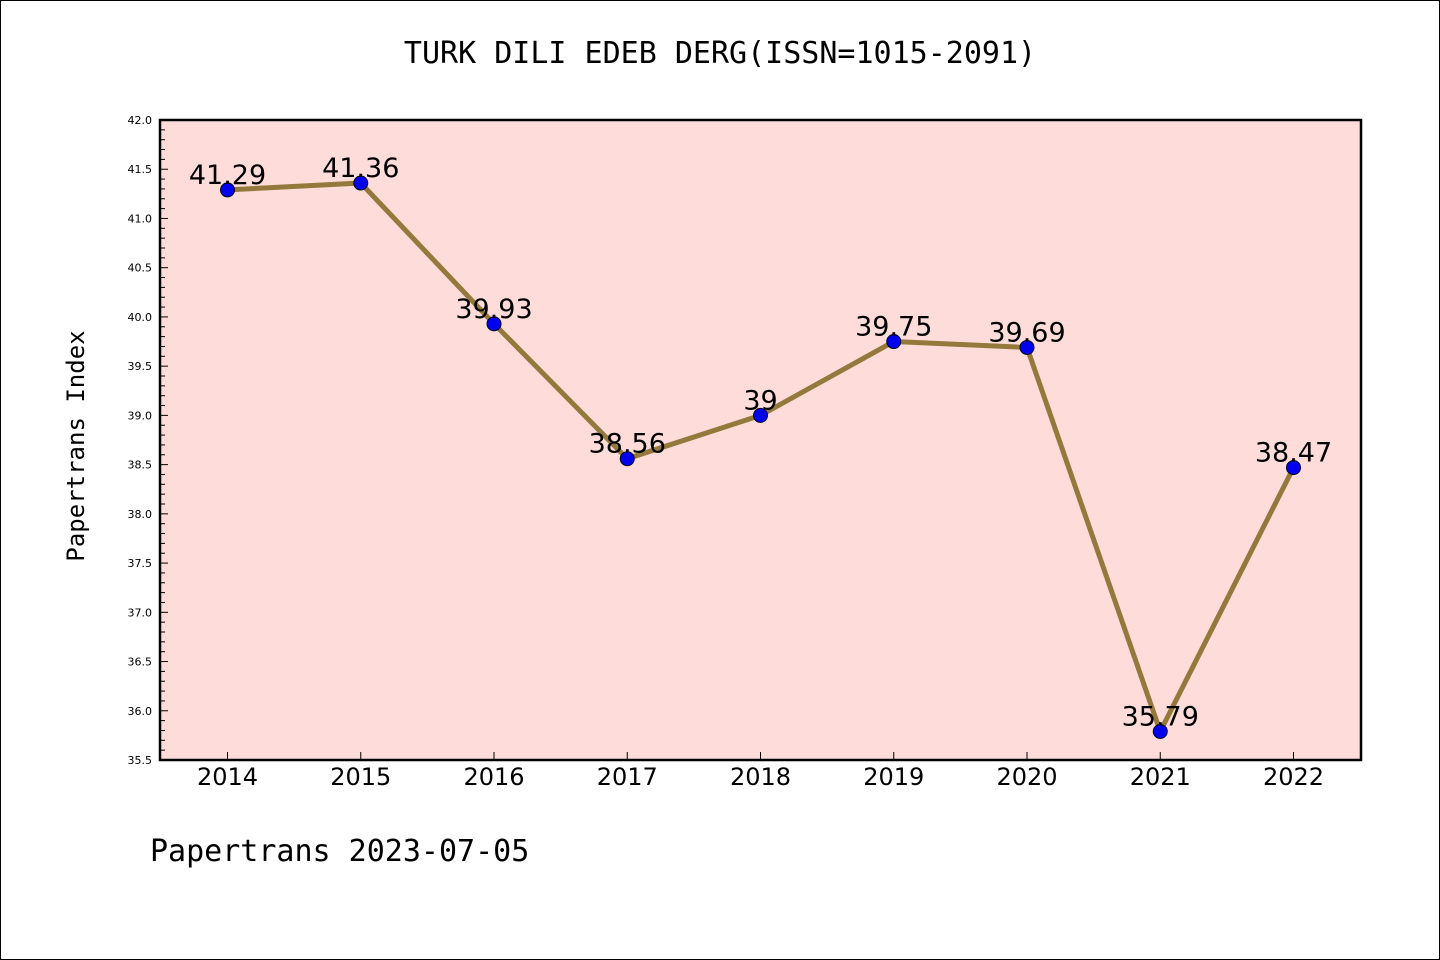 The image size is (1440, 960). I want to click on data-label: 39.75, so click(893, 327).